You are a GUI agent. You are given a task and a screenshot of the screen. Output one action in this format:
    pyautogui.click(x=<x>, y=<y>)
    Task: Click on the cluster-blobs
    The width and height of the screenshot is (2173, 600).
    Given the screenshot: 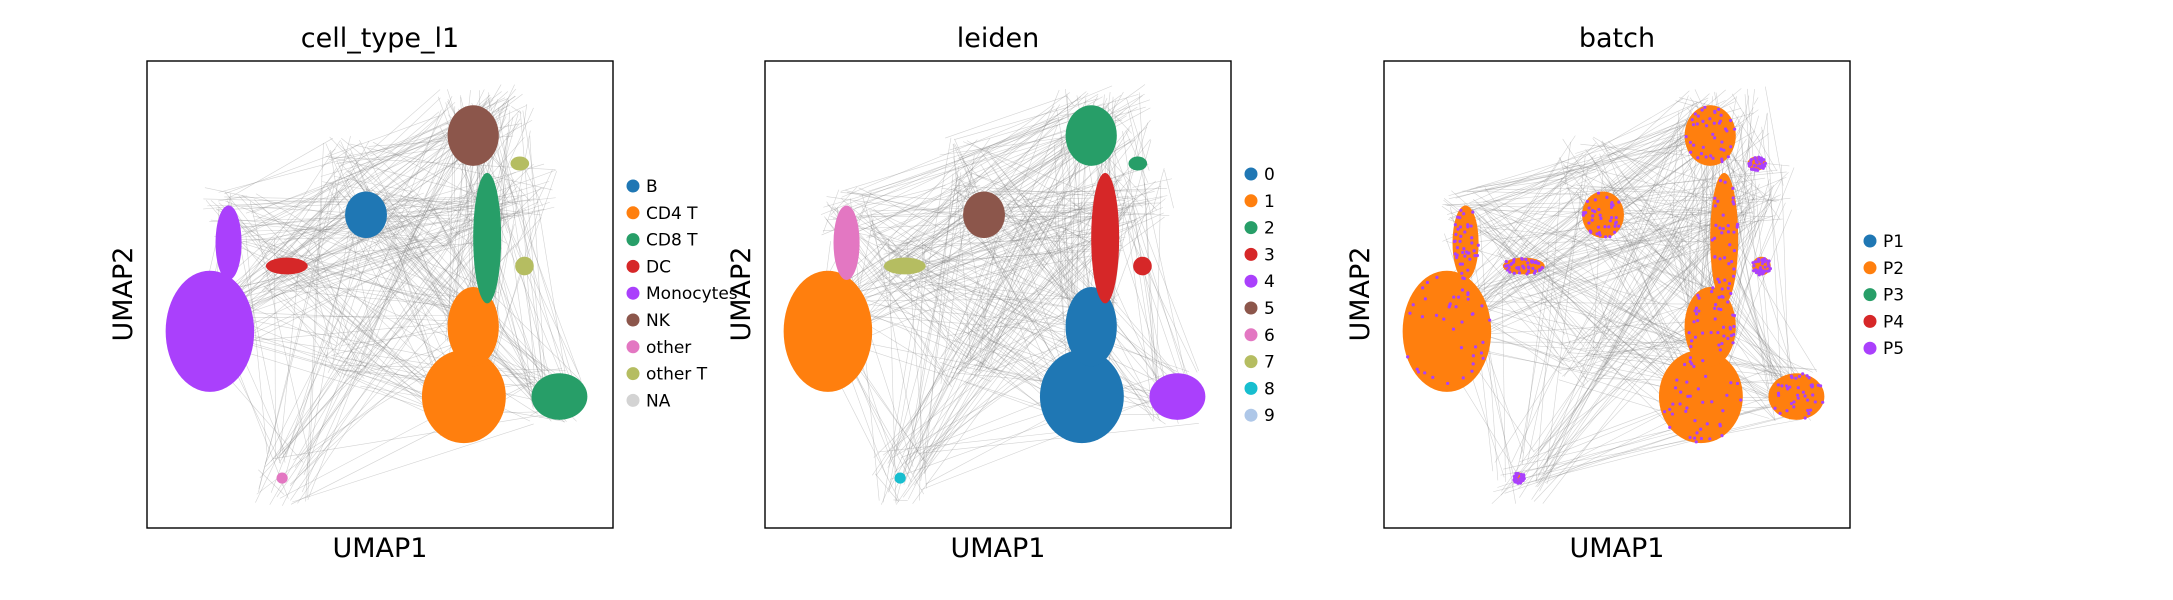 What is the action you would take?
    pyautogui.click(x=1613, y=295)
    